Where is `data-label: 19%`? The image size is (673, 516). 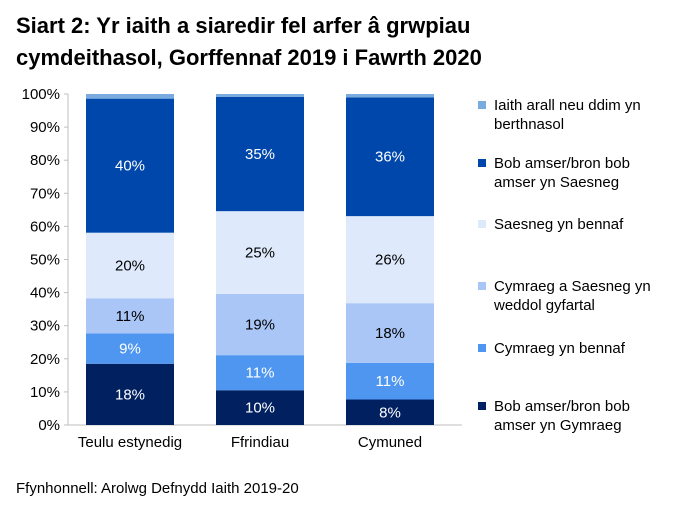
data-label: 19% is located at coordinates (260, 325).